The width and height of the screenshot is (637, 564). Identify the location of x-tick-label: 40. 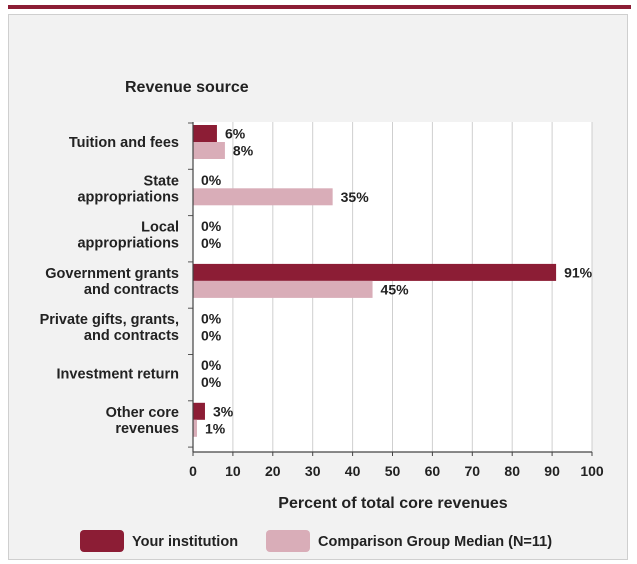
(353, 471).